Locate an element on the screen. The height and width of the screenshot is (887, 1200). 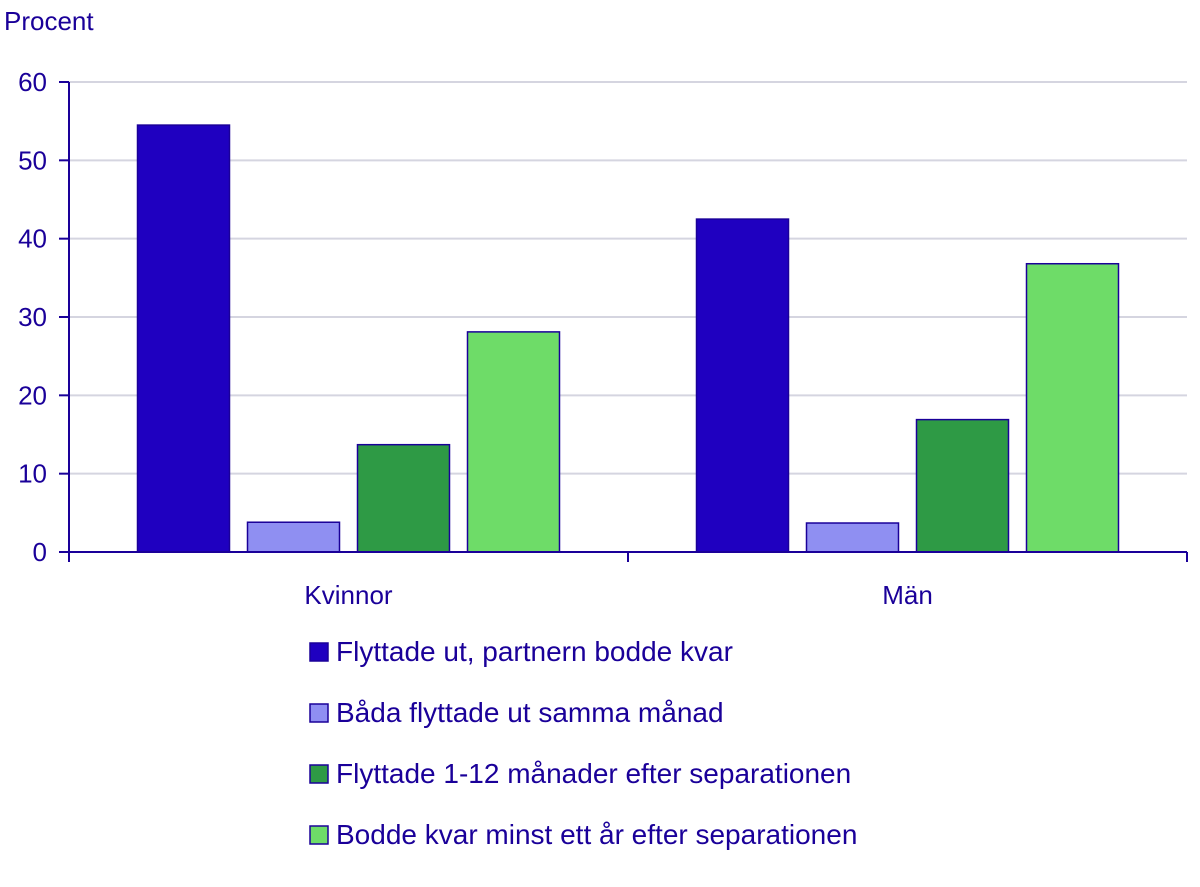
legend-label: Flyttade ut, partnern bodde kvar is located at coordinates (534, 651).